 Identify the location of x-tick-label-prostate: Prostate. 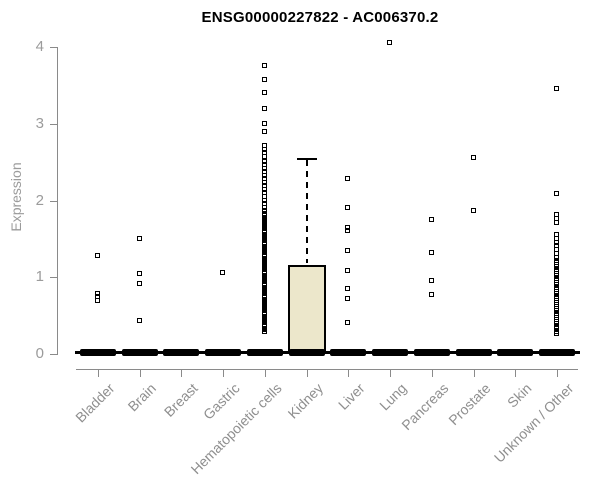
(469, 404).